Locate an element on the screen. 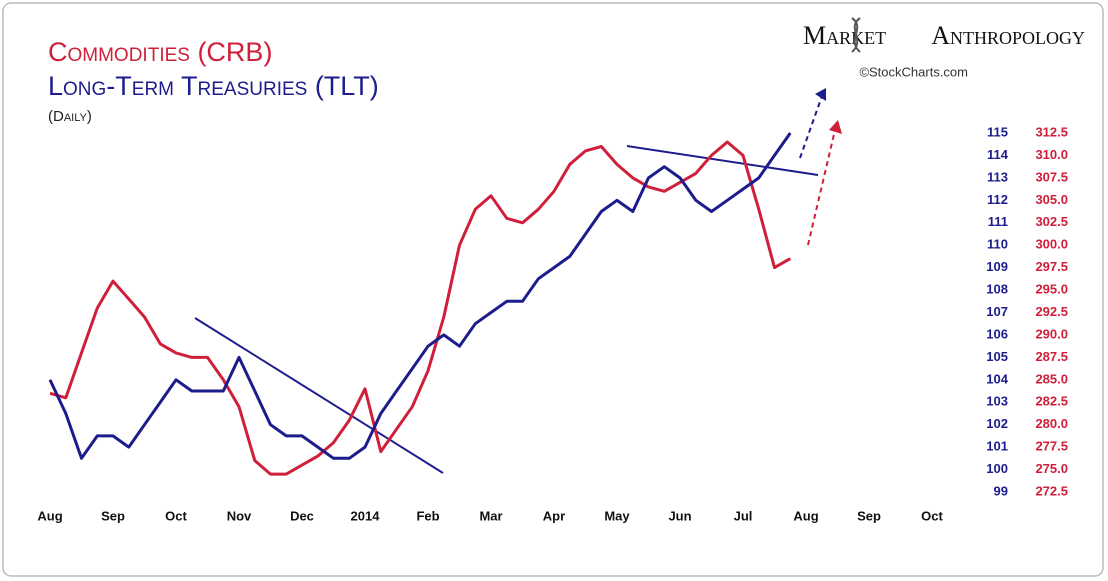 The height and width of the screenshot is (581, 1108). y-tick-label: 101 is located at coordinates (997, 446).